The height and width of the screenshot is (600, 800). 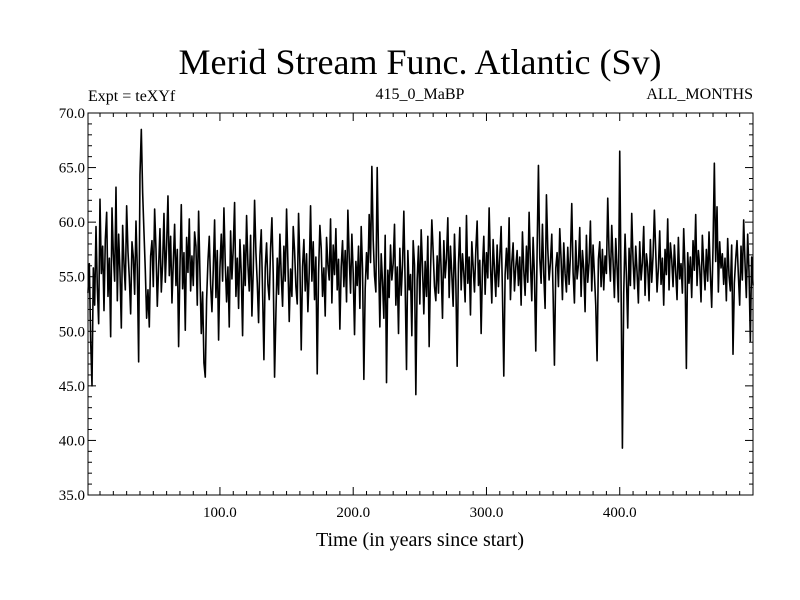 What do you see at coordinates (220, 513) in the screenshot?
I see `x-tick-label: 100.0` at bounding box center [220, 513].